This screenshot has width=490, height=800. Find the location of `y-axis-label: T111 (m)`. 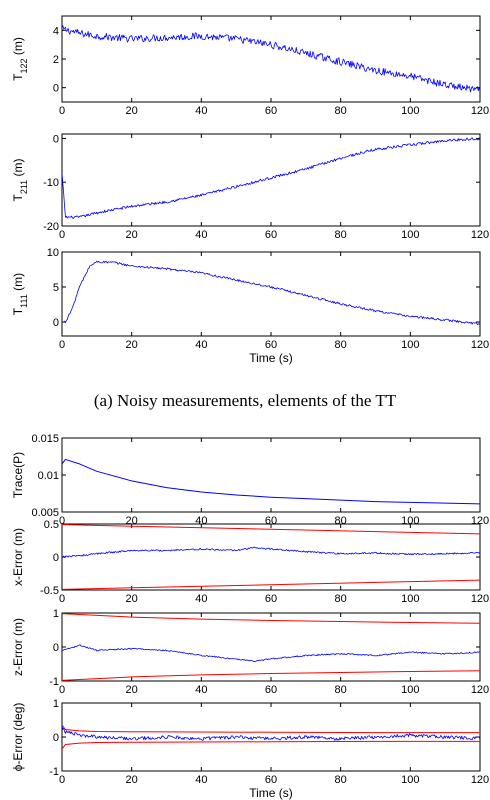

y-axis-label: T111 (m) is located at coordinates (20, 294).